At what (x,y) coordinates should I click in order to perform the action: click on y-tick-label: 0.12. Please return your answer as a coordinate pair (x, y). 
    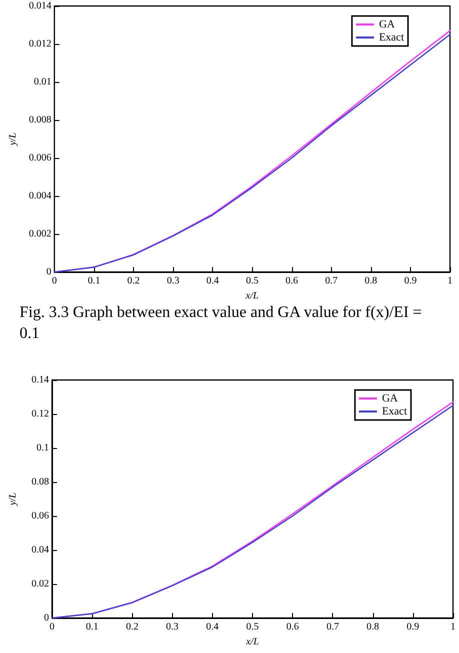
    Looking at the image, I should click on (40, 414).